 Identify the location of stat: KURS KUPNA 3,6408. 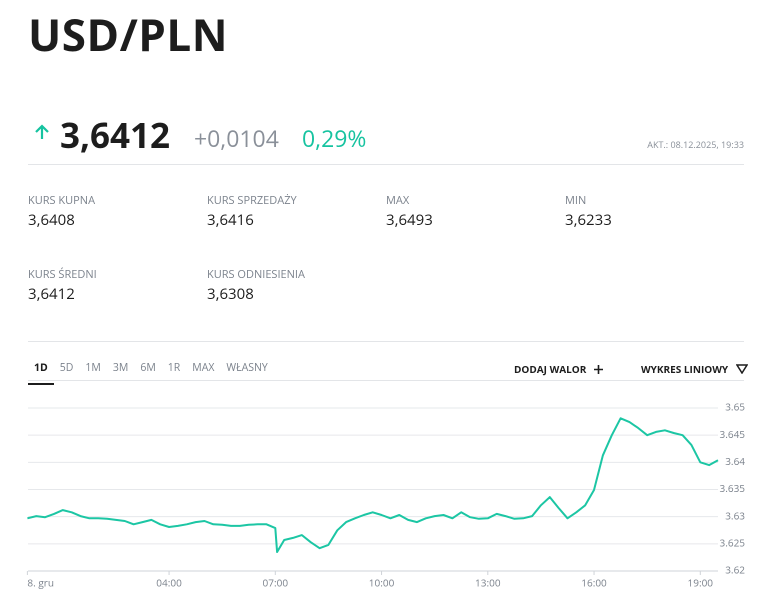
(113, 211).